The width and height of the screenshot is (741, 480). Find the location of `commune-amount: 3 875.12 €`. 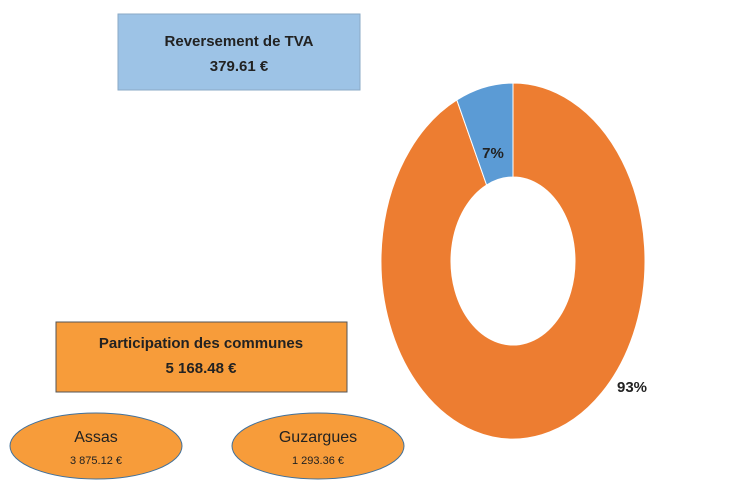

commune-amount: 3 875.12 € is located at coordinates (96, 461).